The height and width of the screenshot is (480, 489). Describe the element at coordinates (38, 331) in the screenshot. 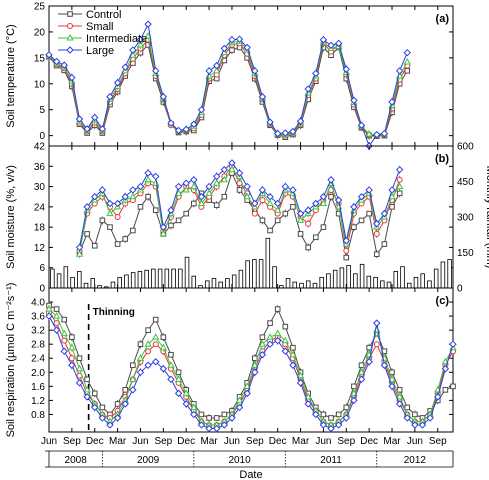

I see `y-tick-label: 3.2` at that location.